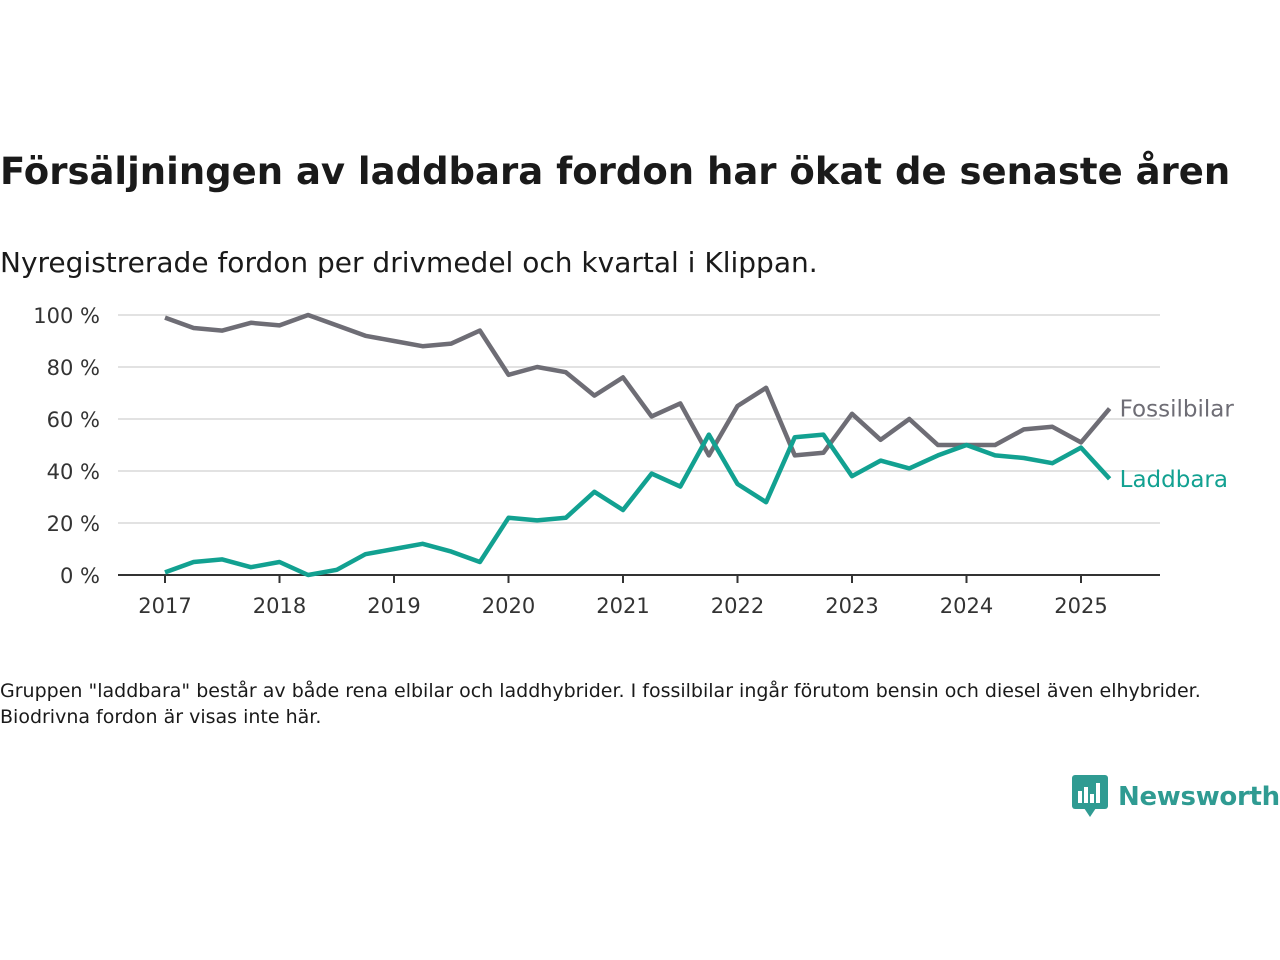 This screenshot has height=960, width=1280. Describe the element at coordinates (1090, 796) in the screenshot. I see `newsworthy-logo-icon` at that location.